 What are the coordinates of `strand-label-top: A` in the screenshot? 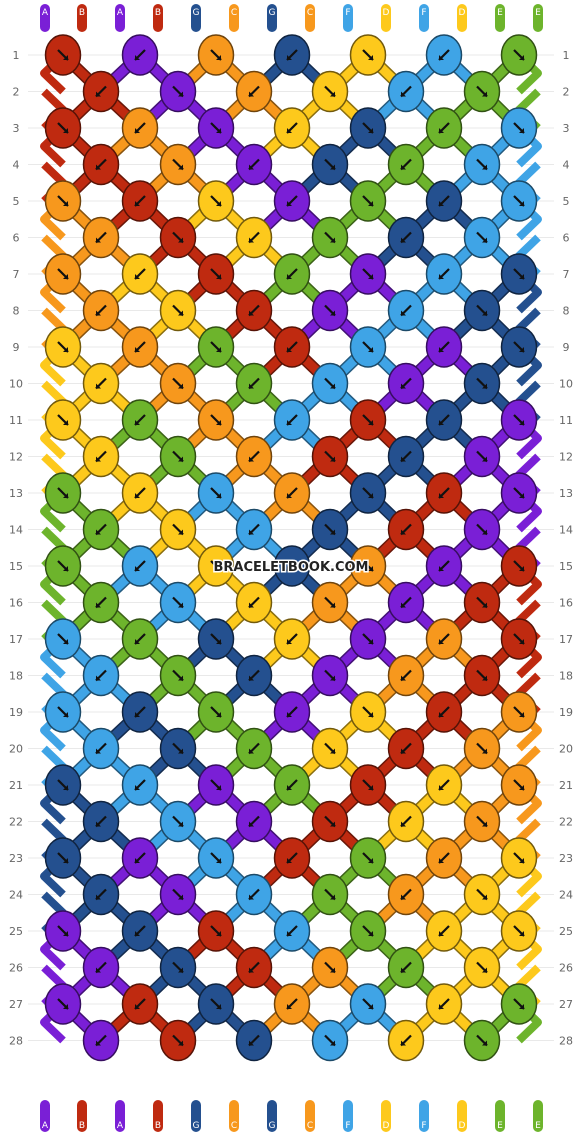 It's located at (120, 13).